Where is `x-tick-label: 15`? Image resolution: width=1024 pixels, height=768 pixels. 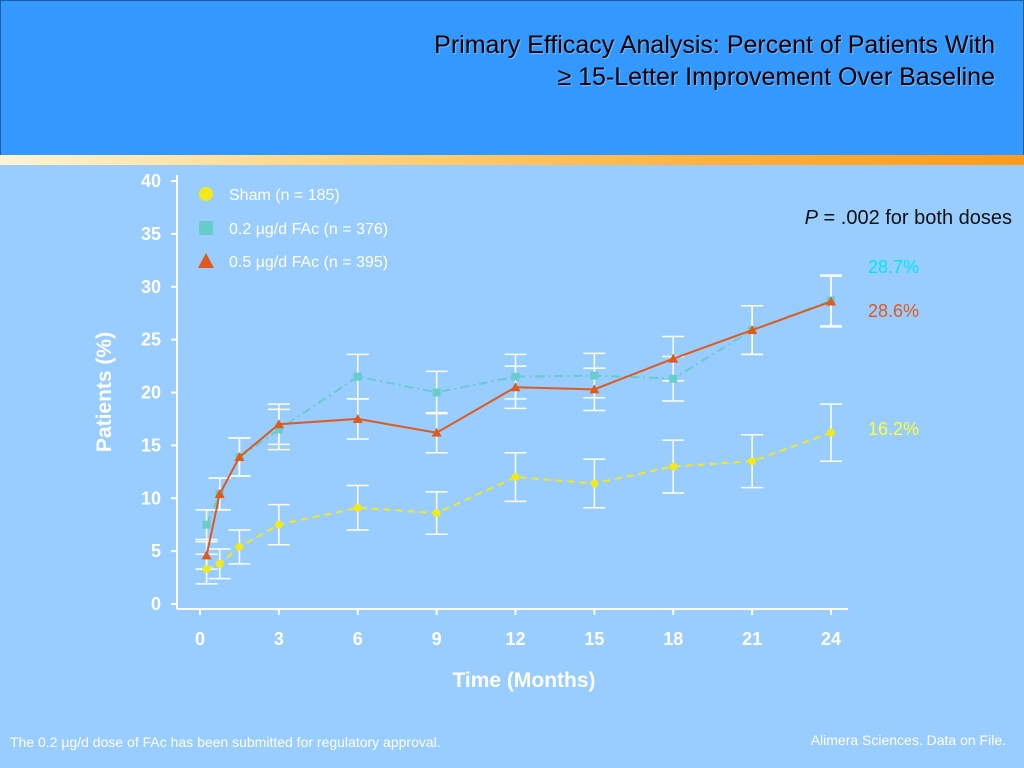 x-tick-label: 15 is located at coordinates (594, 639).